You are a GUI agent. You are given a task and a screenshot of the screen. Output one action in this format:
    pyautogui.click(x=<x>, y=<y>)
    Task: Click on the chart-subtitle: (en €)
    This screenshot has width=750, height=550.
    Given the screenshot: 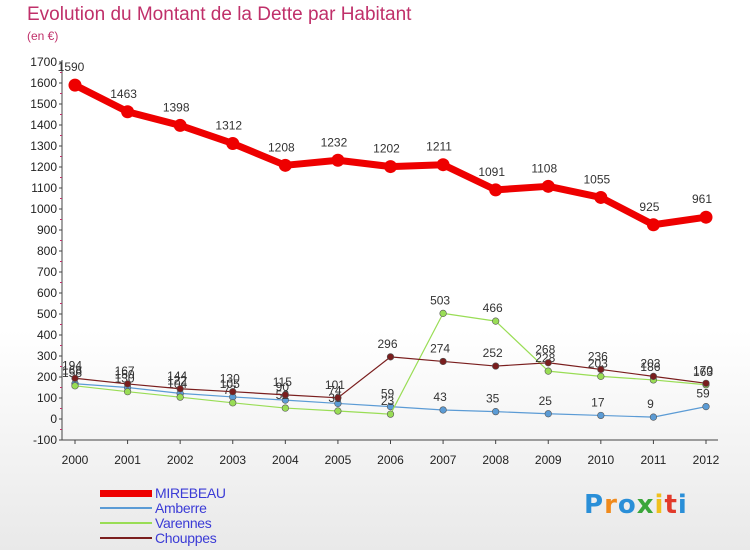 What is the action you would take?
    pyautogui.click(x=43, y=36)
    